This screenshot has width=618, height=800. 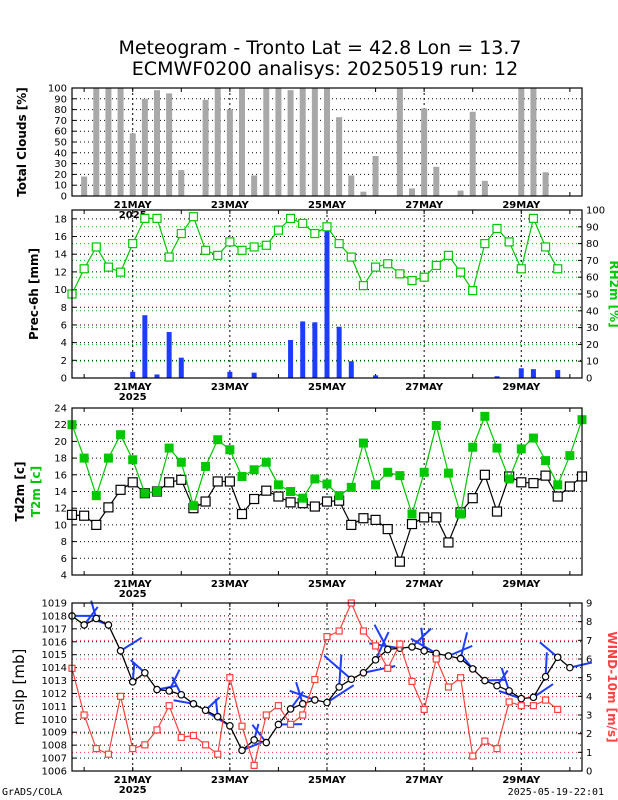 I want to click on y-tick-label: 20, so click(x=60, y=175).